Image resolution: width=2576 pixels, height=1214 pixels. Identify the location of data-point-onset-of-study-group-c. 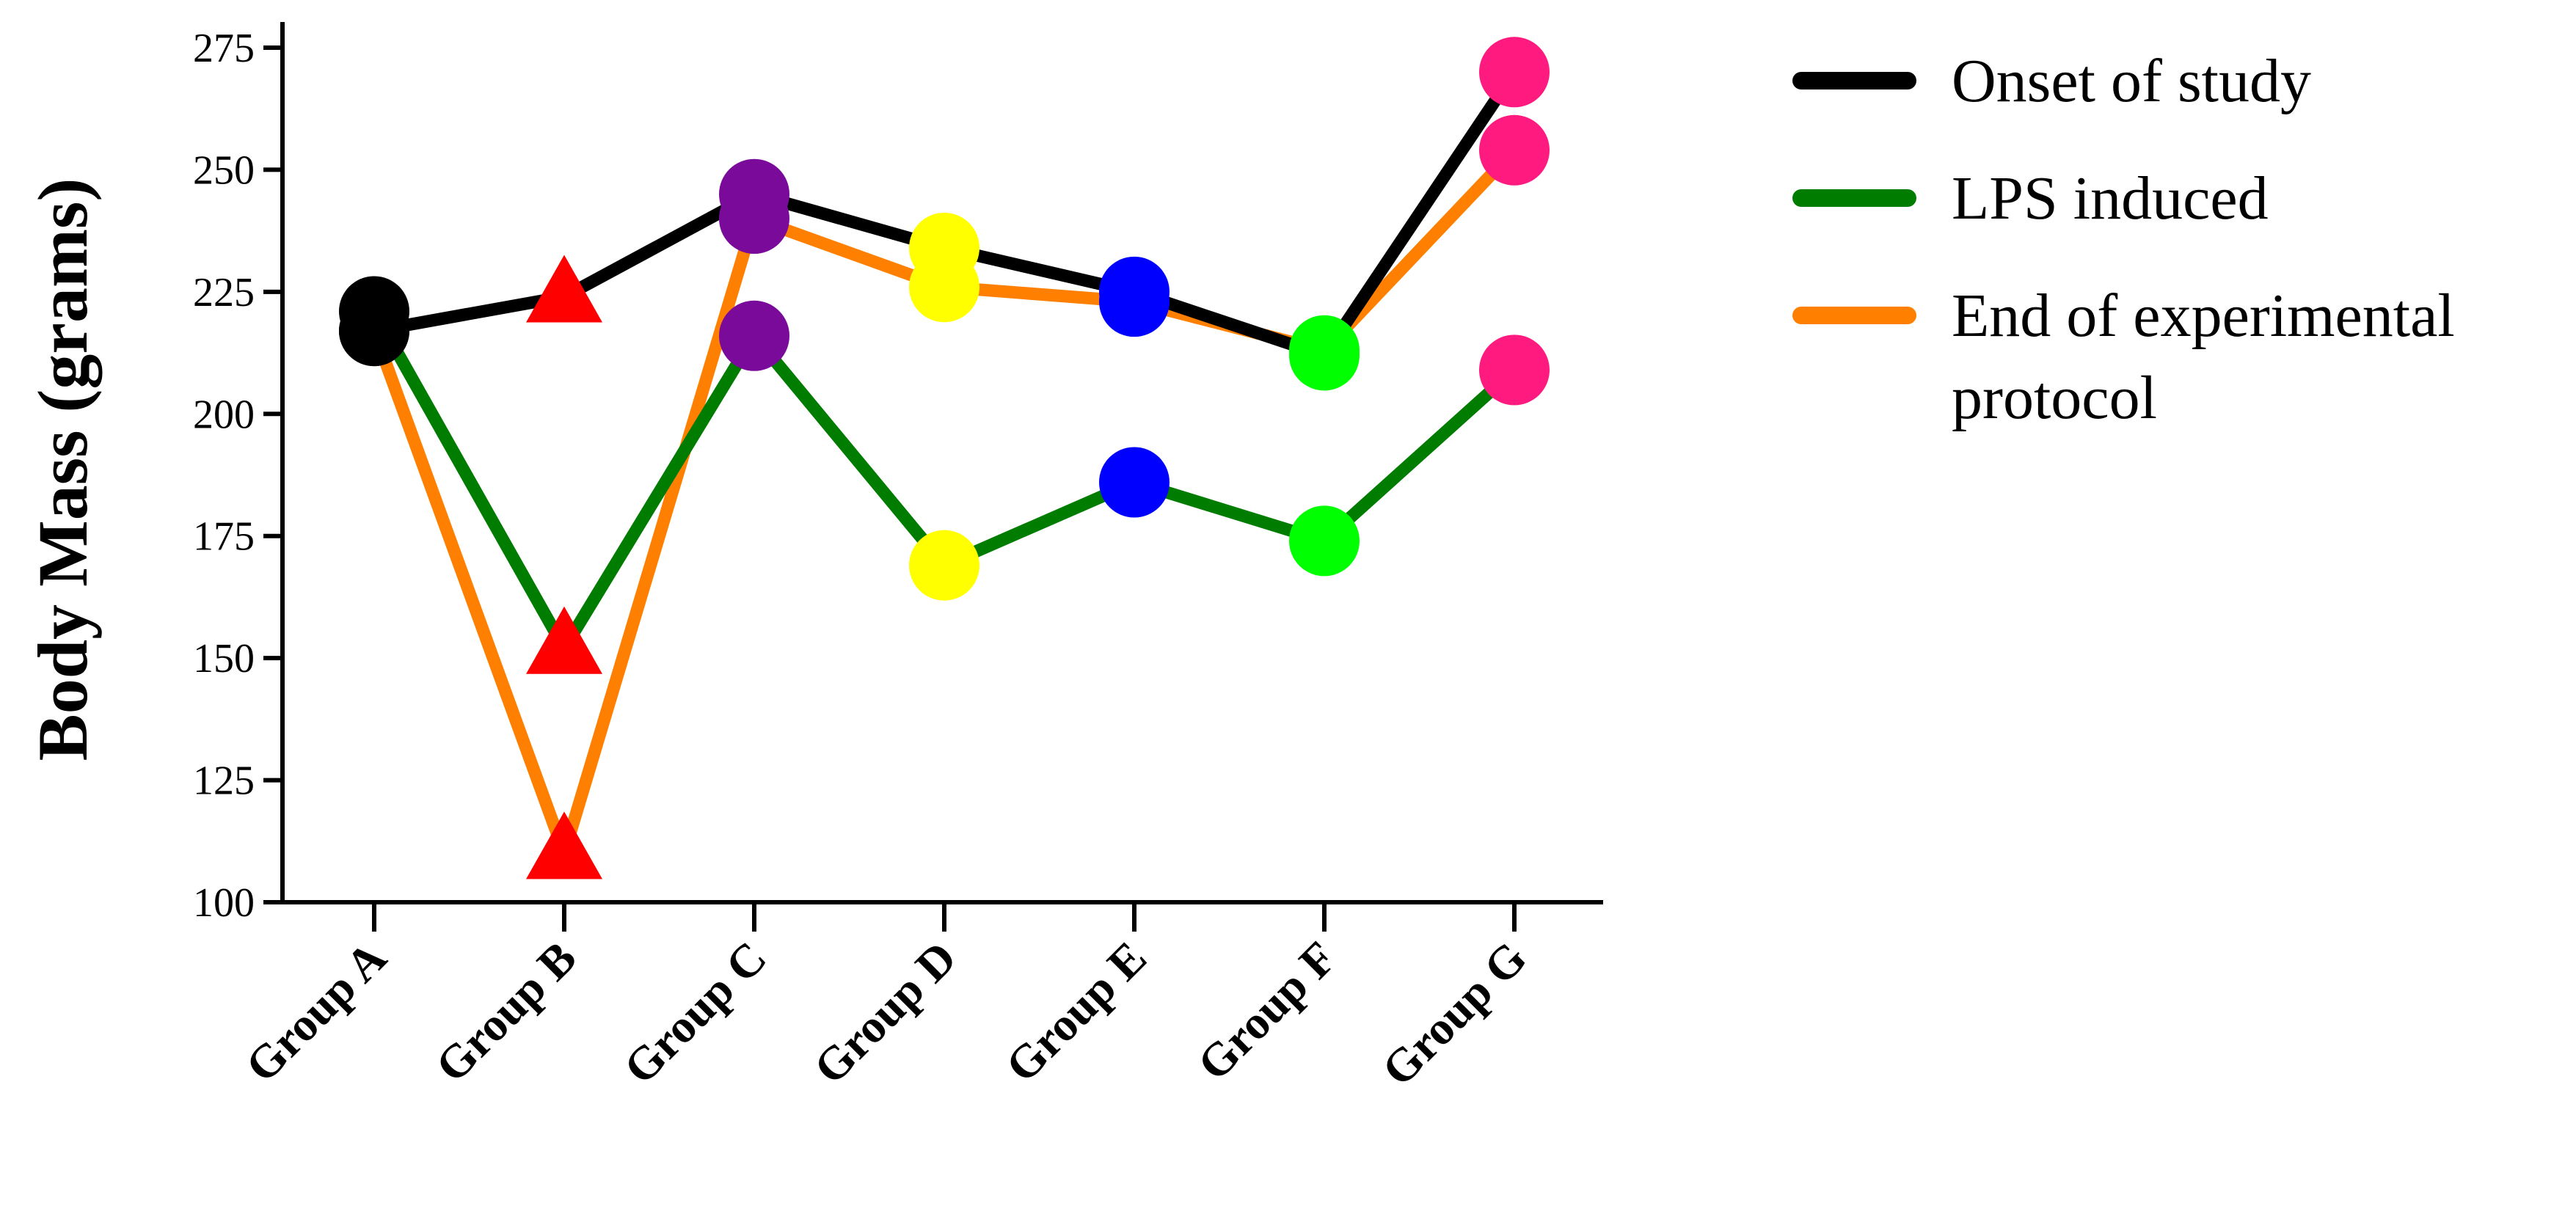
(754, 194).